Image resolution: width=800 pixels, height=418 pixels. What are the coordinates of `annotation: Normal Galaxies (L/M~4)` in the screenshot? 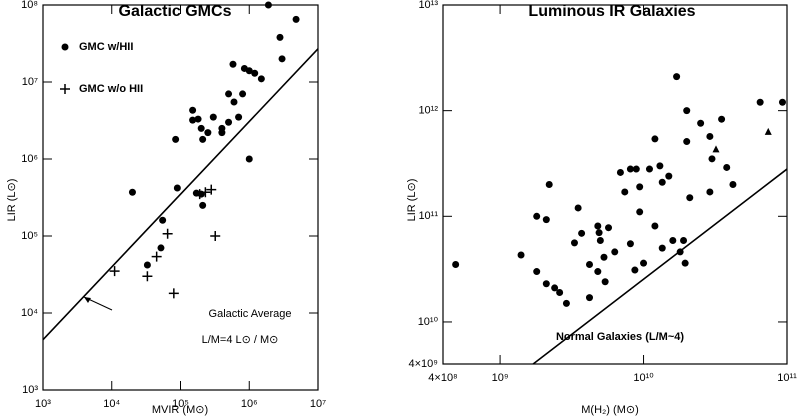 It's located at (620, 337).